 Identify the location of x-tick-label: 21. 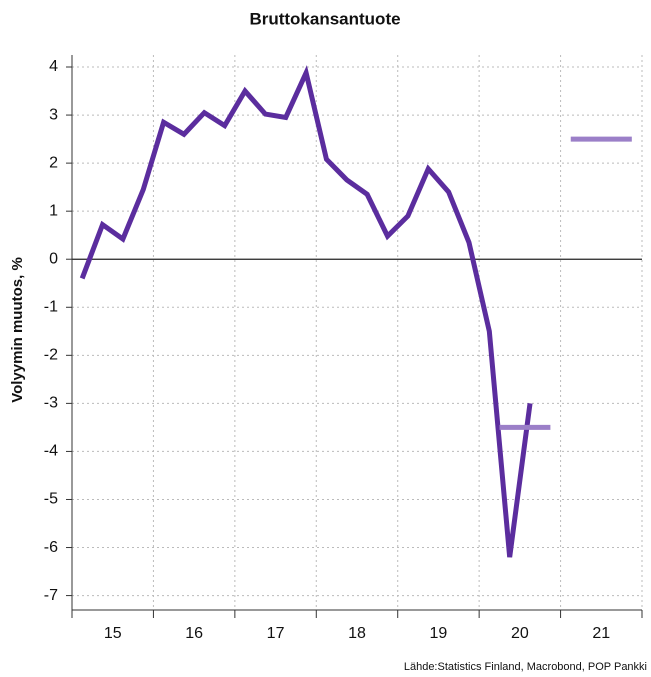
(601, 633).